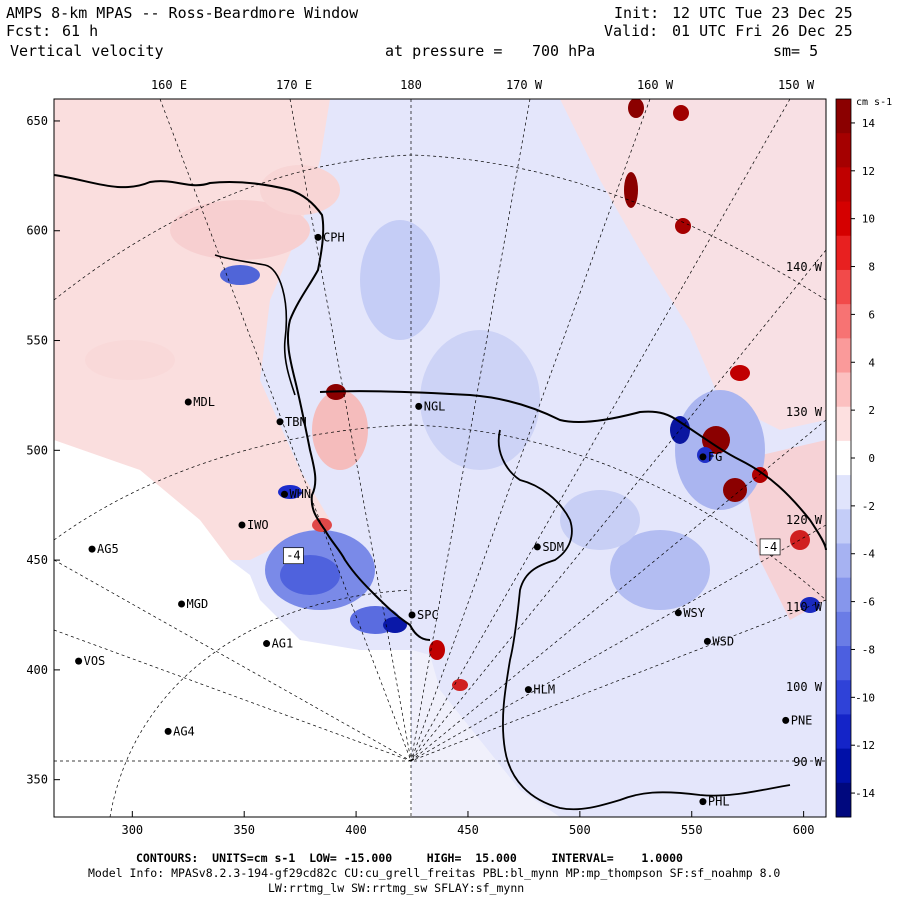  I want to click on longitude-labels-right: 140 W 130 W 120 W 110 W 100 W 90 W, so click(804, 514).